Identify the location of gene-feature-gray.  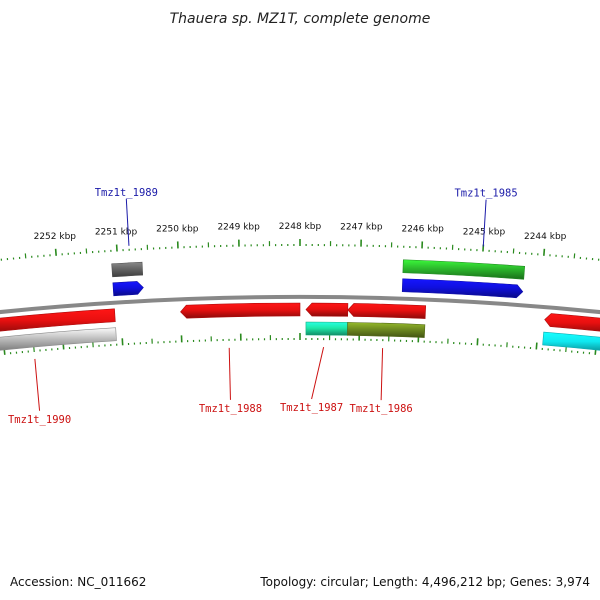
(127, 269).